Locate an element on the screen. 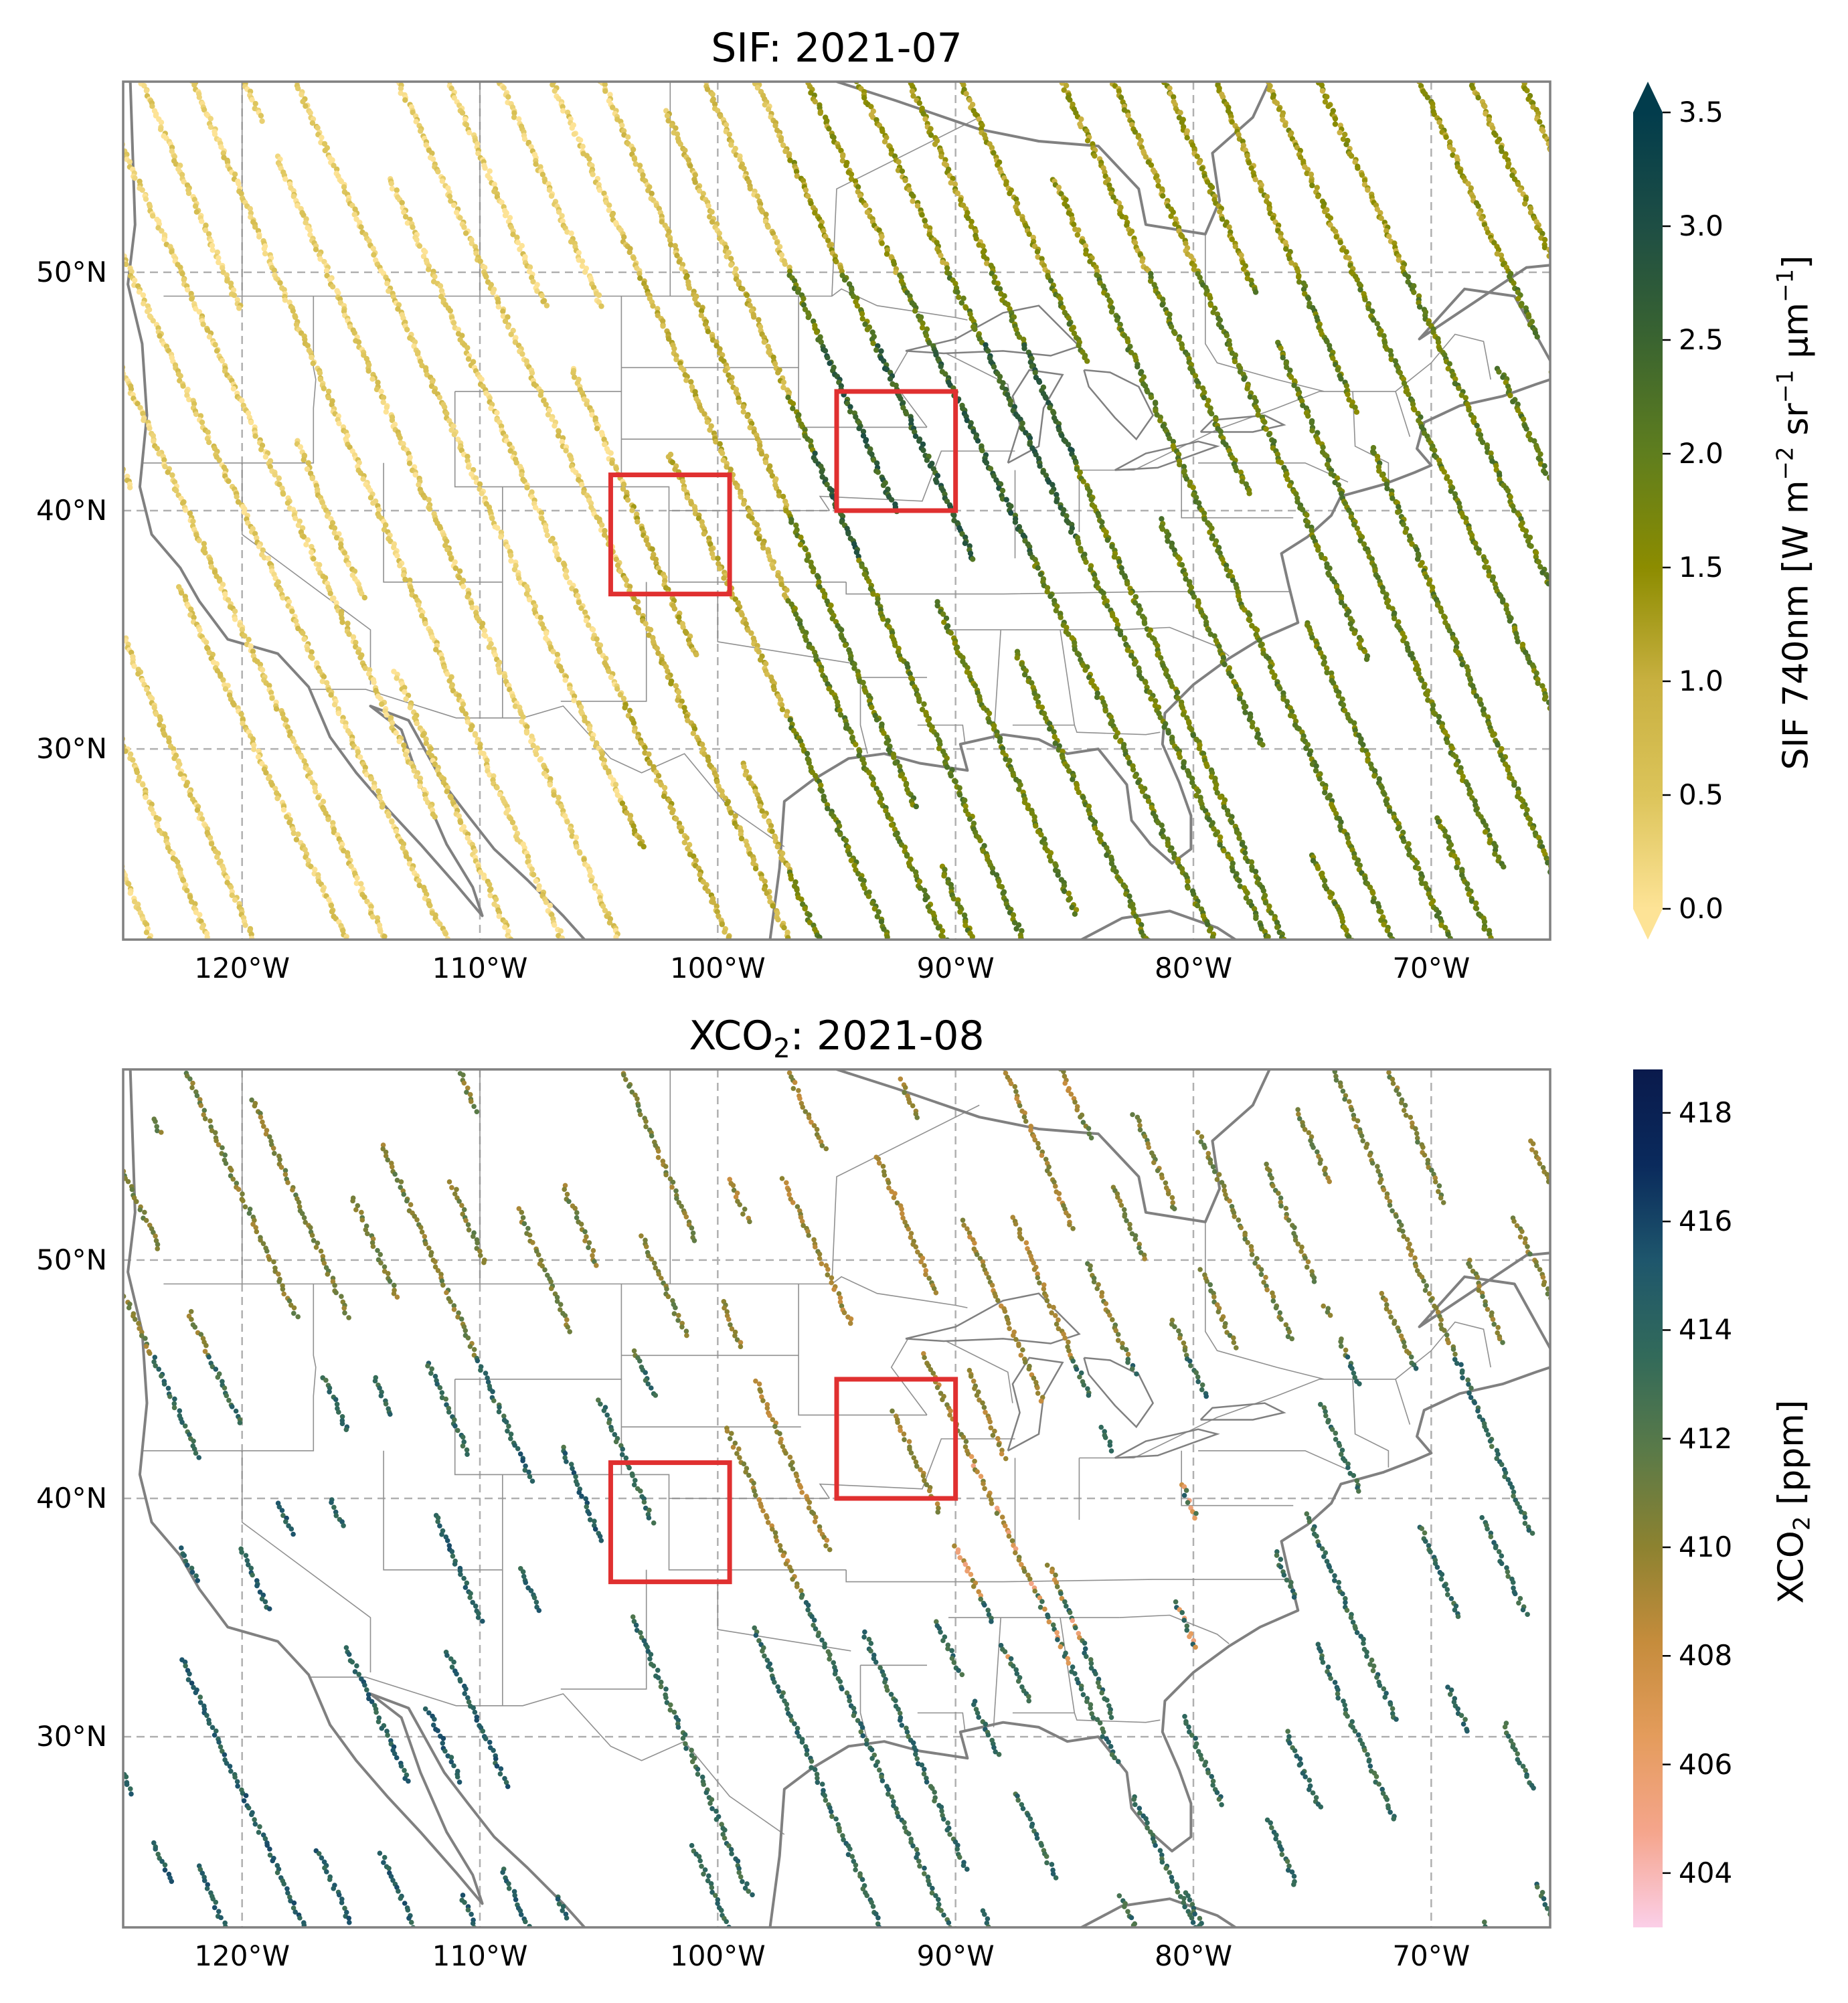 Image resolution: width=1848 pixels, height=2003 pixels. state-border is located at coordinates (1068, 588).